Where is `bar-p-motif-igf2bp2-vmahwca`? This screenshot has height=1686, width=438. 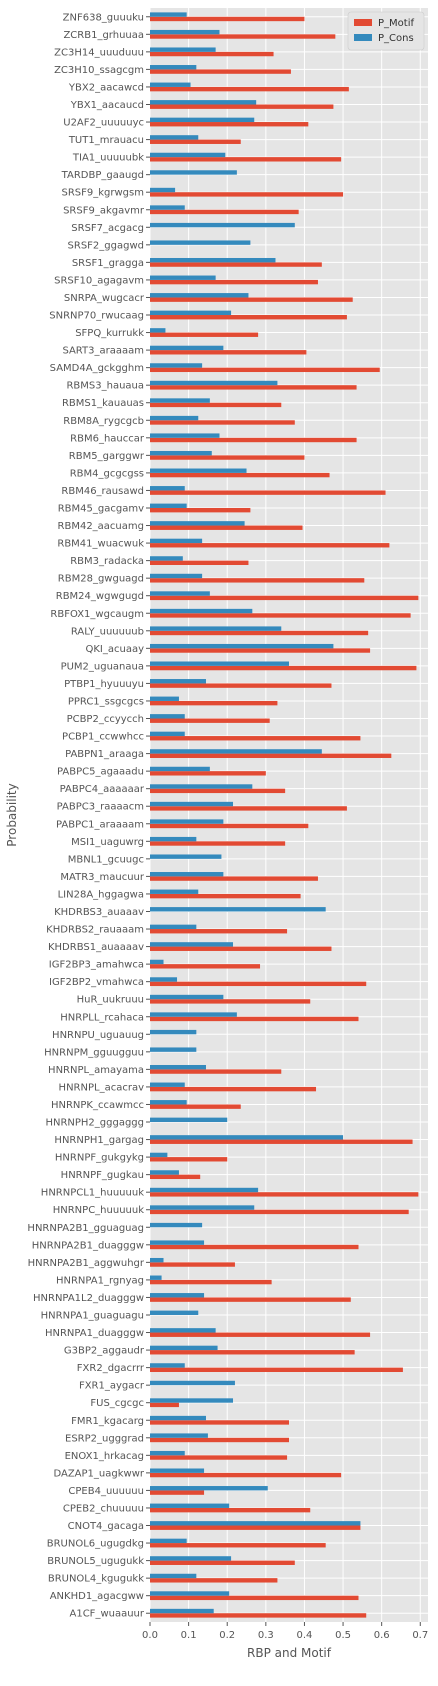 bar-p-motif-igf2bp2-vmahwca is located at coordinates (258, 984).